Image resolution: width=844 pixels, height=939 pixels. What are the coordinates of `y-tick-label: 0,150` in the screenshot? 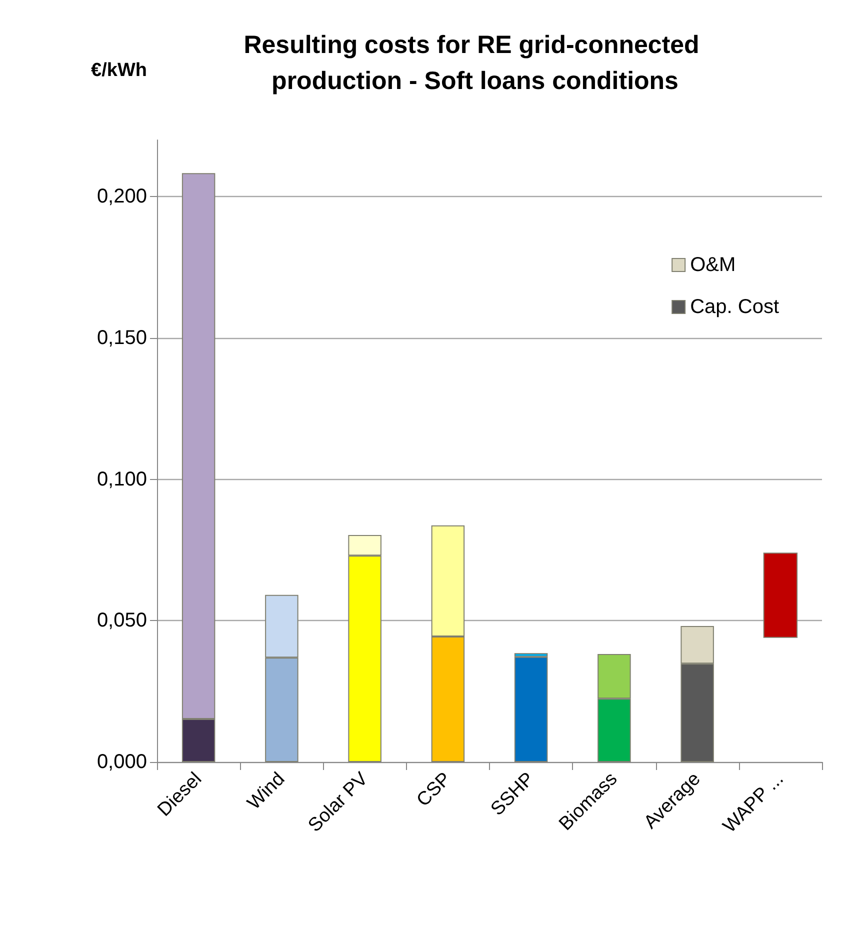 It's located at (121, 337).